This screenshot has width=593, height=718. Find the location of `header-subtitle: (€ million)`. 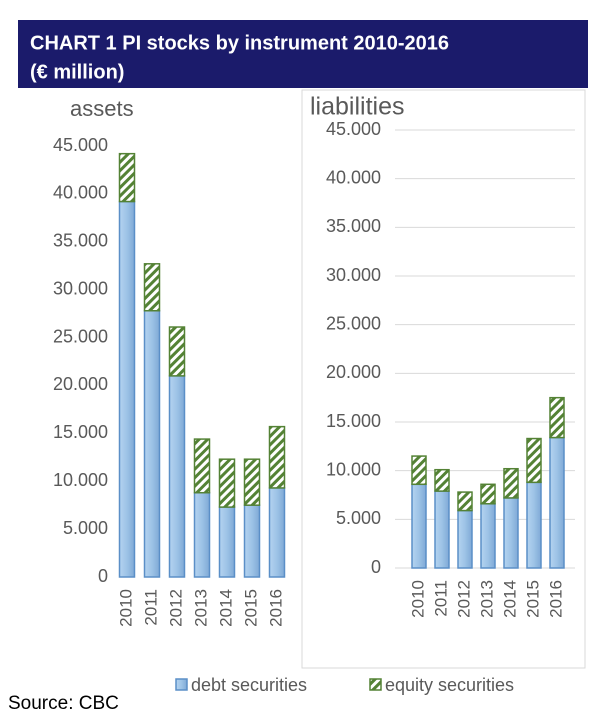

header-subtitle: (€ million) is located at coordinates (77, 72).